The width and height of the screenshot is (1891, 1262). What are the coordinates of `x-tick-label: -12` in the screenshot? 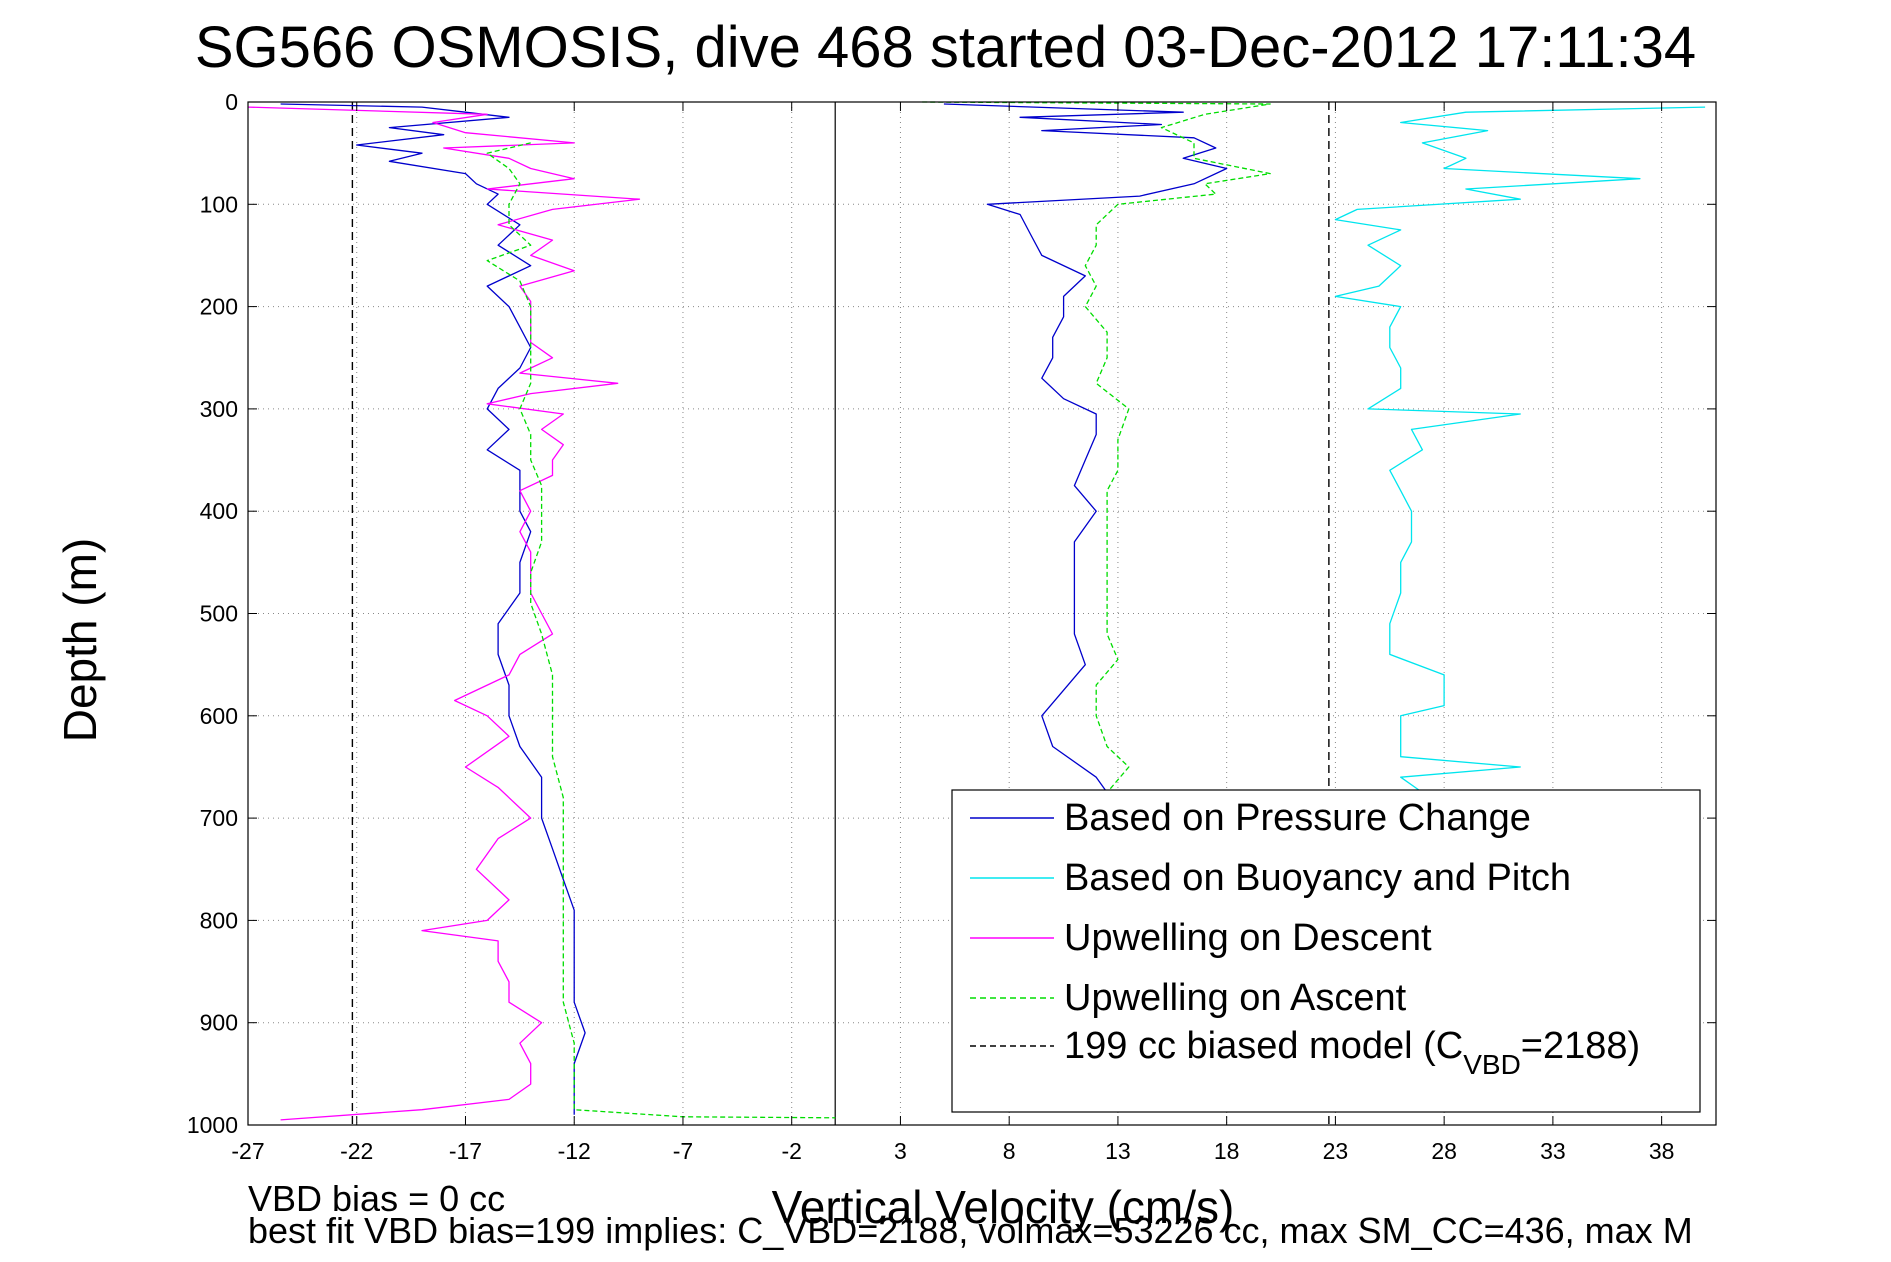 It's located at (574, 1151).